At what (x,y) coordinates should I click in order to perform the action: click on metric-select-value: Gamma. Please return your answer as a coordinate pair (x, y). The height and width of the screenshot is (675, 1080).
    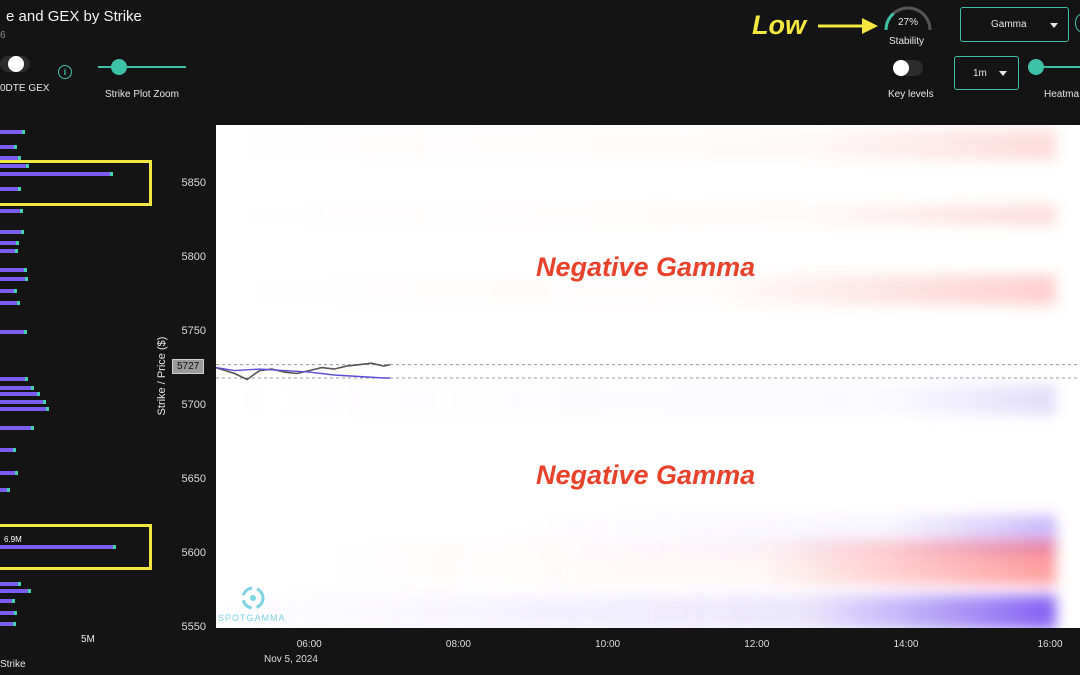
    Looking at the image, I should click on (1009, 24).